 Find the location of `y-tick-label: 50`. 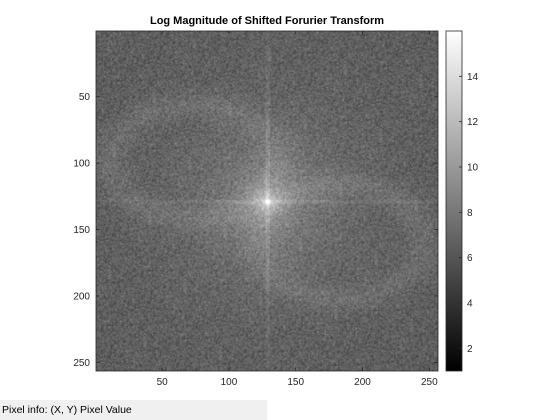

y-tick-label: 50 is located at coordinates (85, 97).